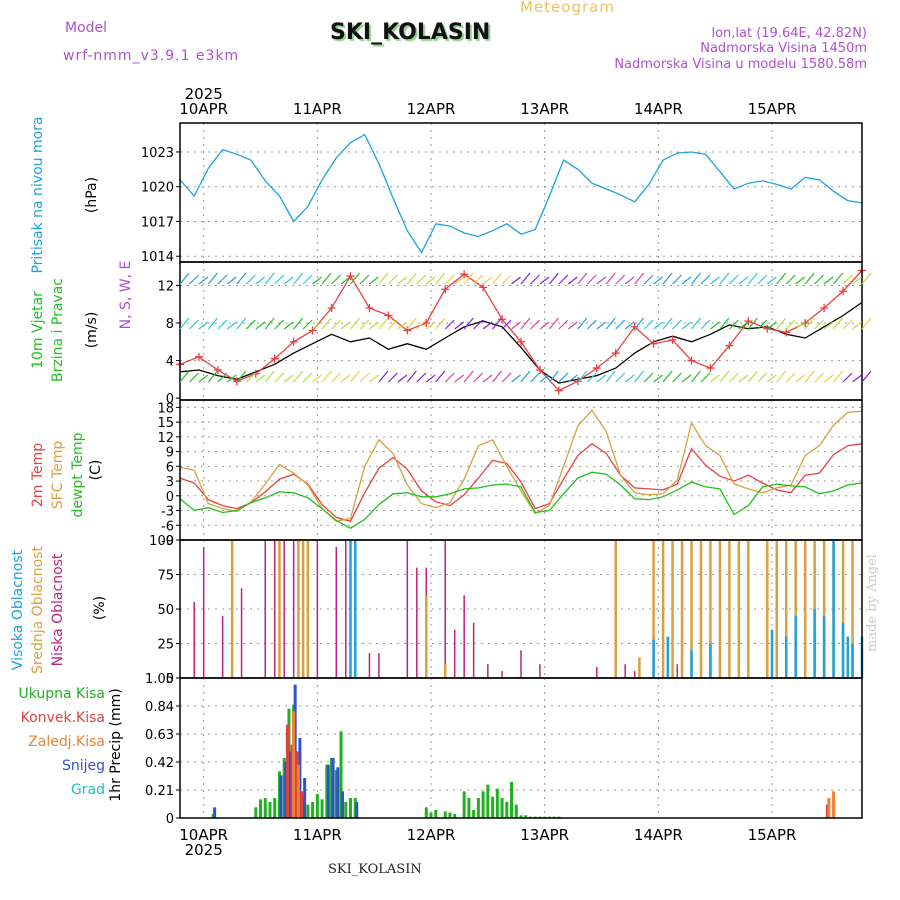  I want to click on y-tick-label: 25, so click(165, 645).